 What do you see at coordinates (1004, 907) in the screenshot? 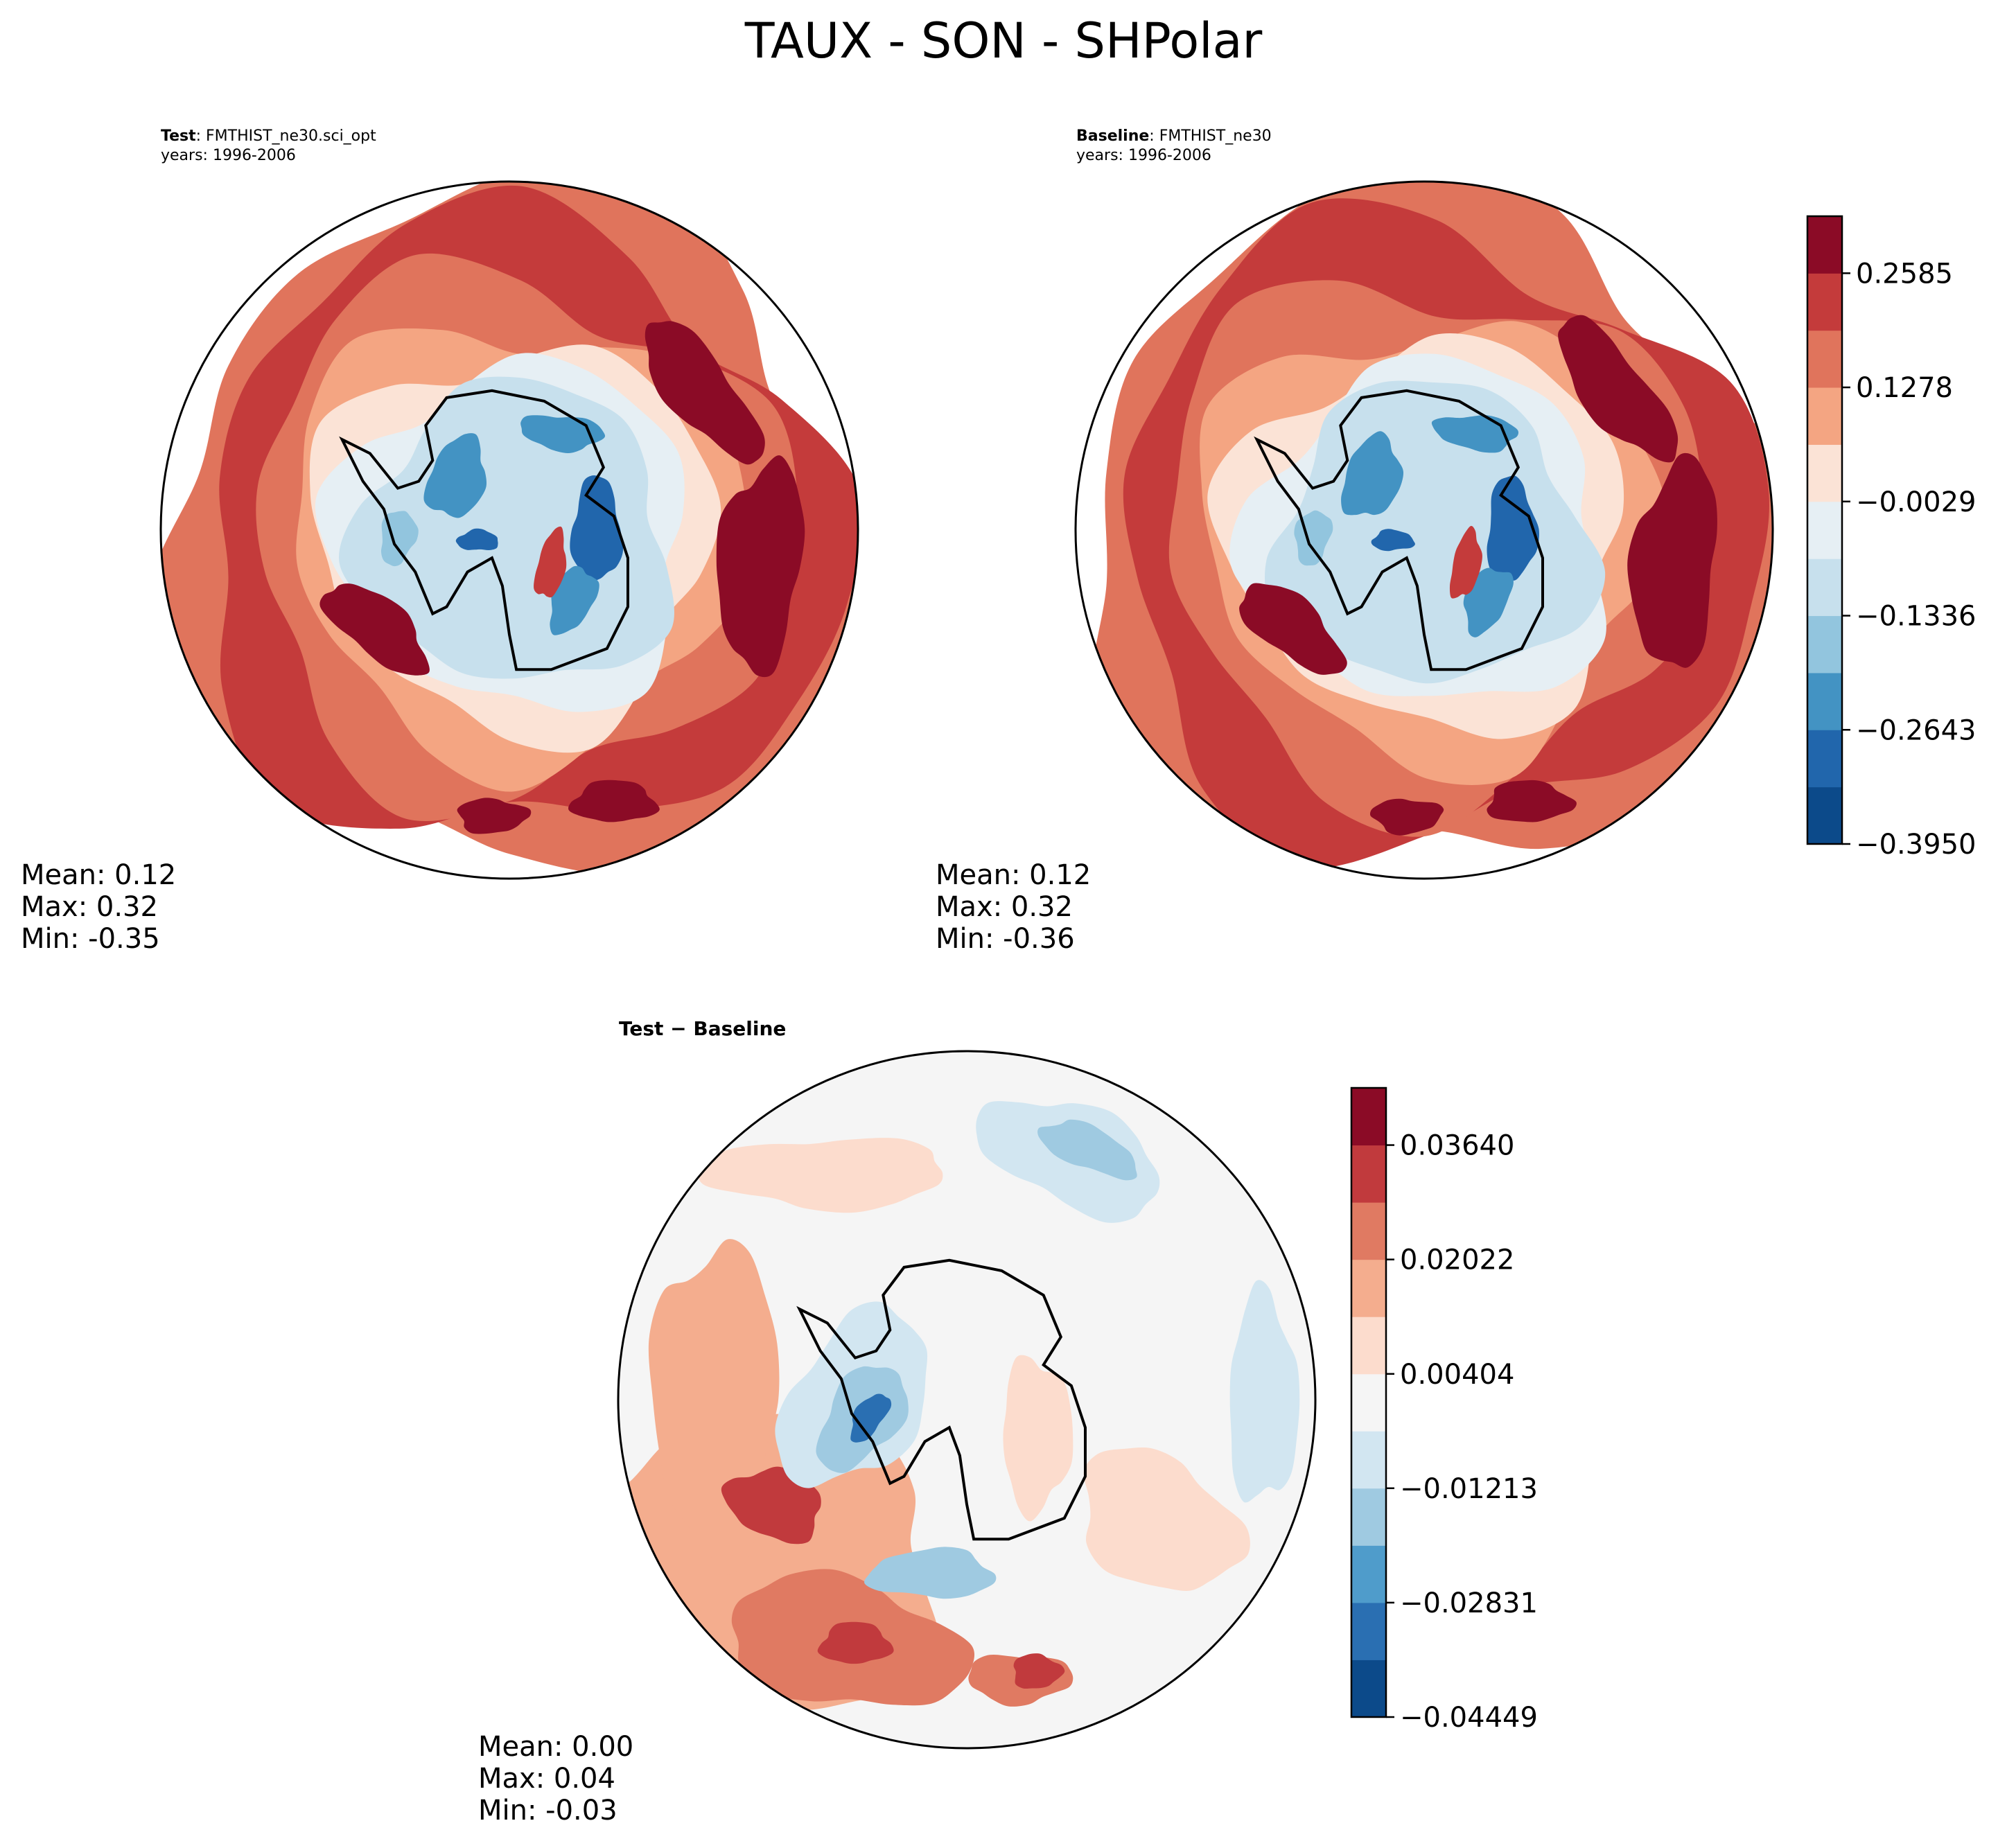
I see `baseline-max: Max: 0.32` at bounding box center [1004, 907].